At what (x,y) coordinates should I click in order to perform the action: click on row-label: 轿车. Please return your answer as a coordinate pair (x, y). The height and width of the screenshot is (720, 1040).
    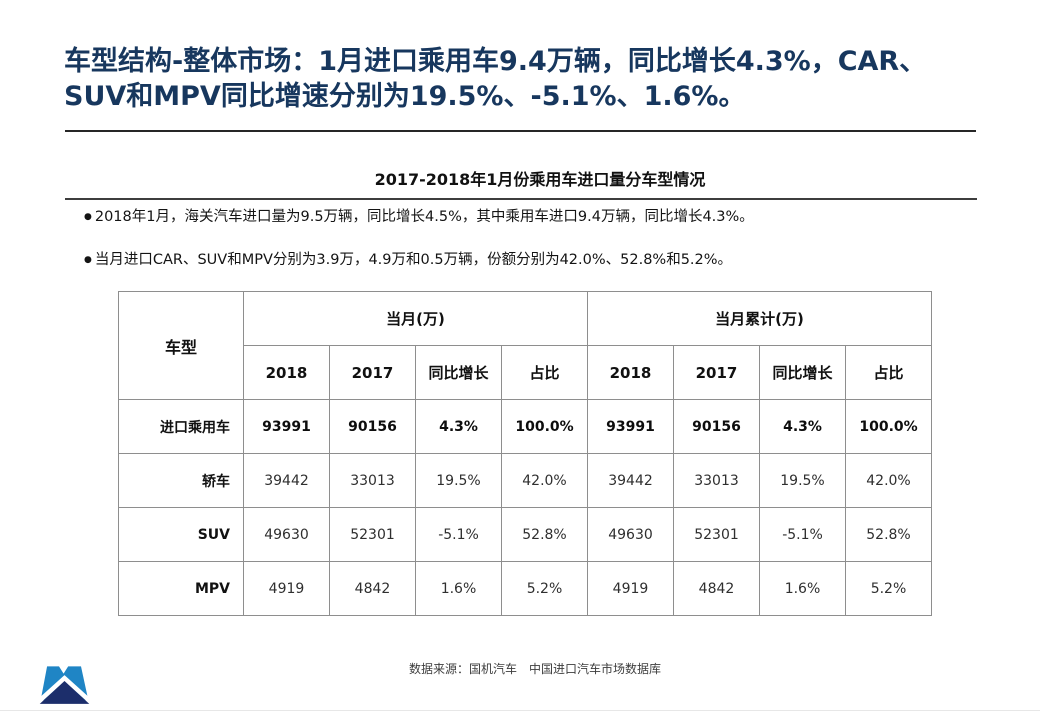
    Looking at the image, I should click on (181, 480).